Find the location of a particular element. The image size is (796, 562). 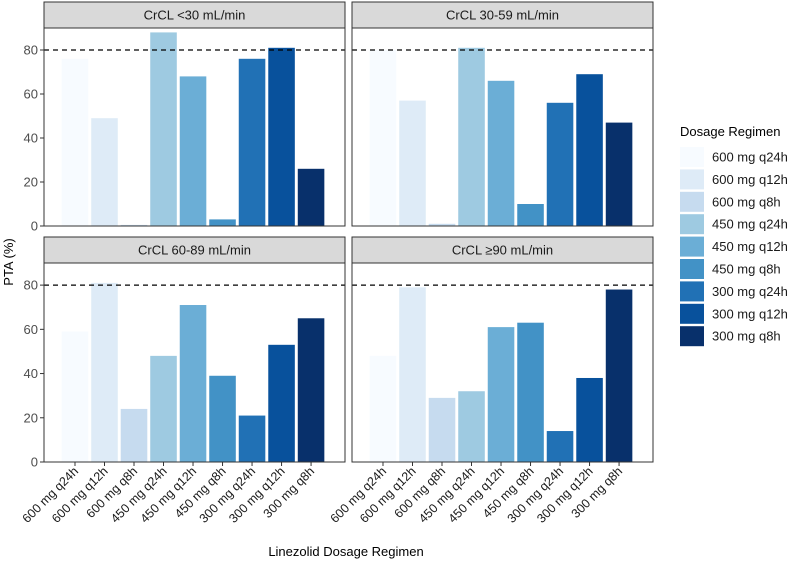

legend-item-600-mg-q24h: 600 mg q24h is located at coordinates (734, 157).